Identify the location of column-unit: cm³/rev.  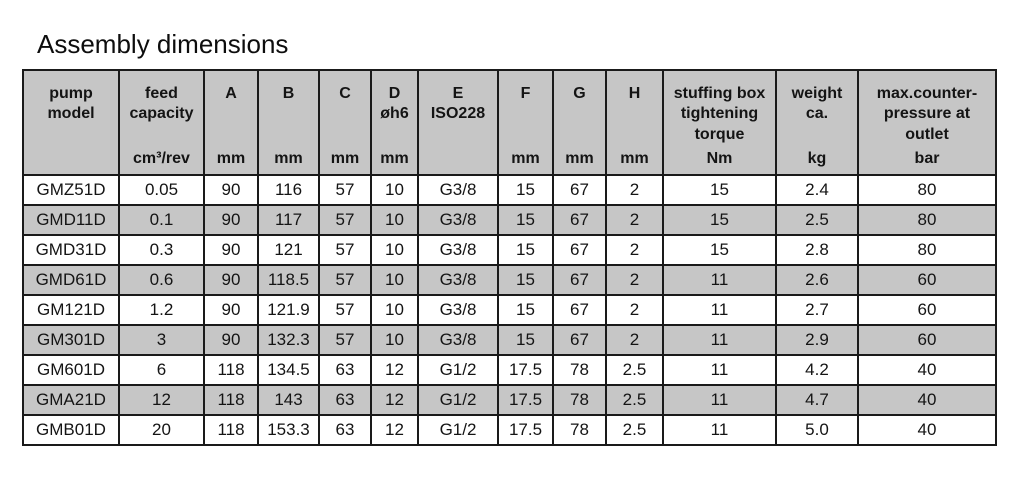
(161, 159).